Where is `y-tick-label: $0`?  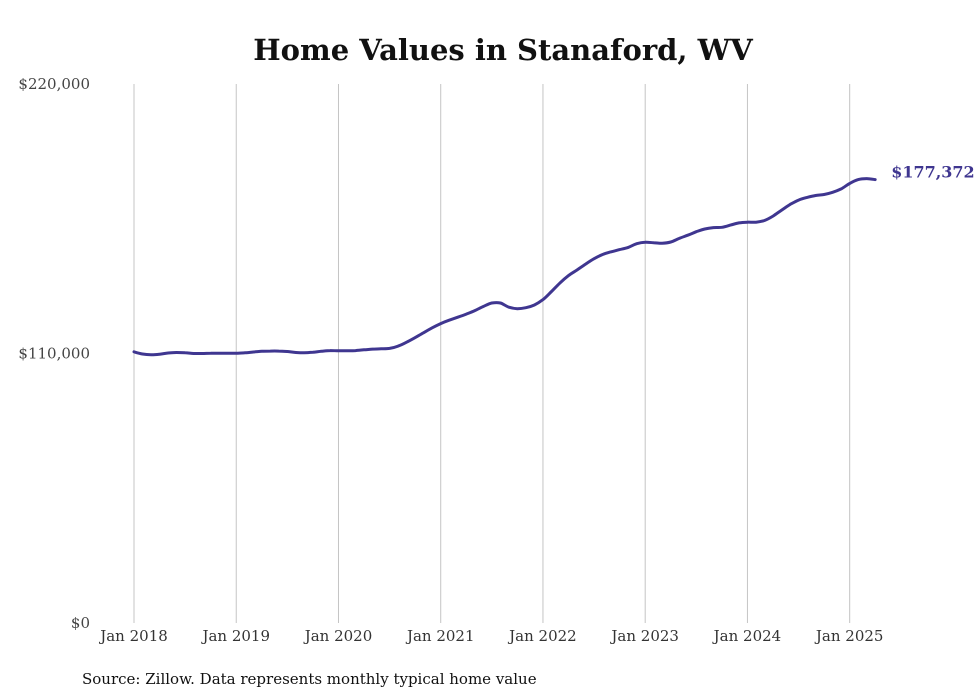 y-tick-label: $0 is located at coordinates (80, 623).